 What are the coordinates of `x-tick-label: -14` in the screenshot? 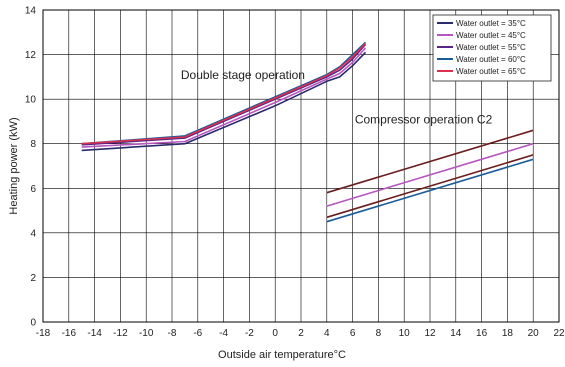 It's located at (94, 333).